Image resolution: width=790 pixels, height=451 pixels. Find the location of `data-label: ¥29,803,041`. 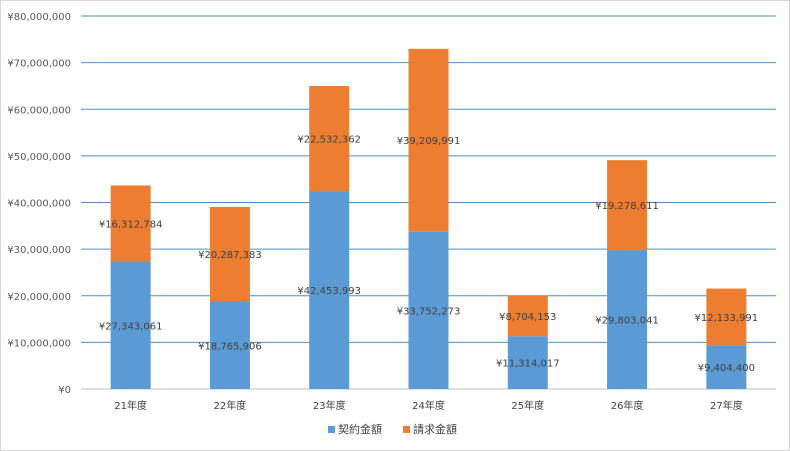

data-label: ¥29,803,041 is located at coordinates (627, 321).